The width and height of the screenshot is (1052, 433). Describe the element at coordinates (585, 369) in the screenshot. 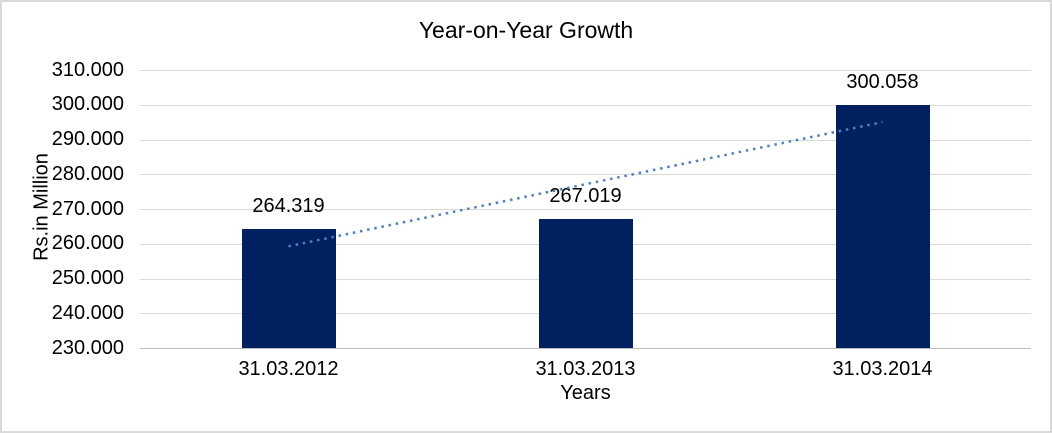

I see `x-axis-tick-label: 31.03.2013` at that location.